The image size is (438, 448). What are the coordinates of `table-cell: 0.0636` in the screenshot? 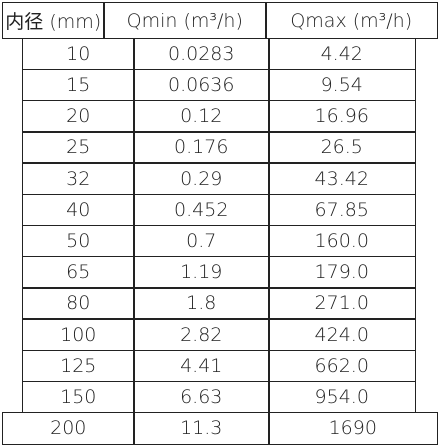 It's located at (201, 85).